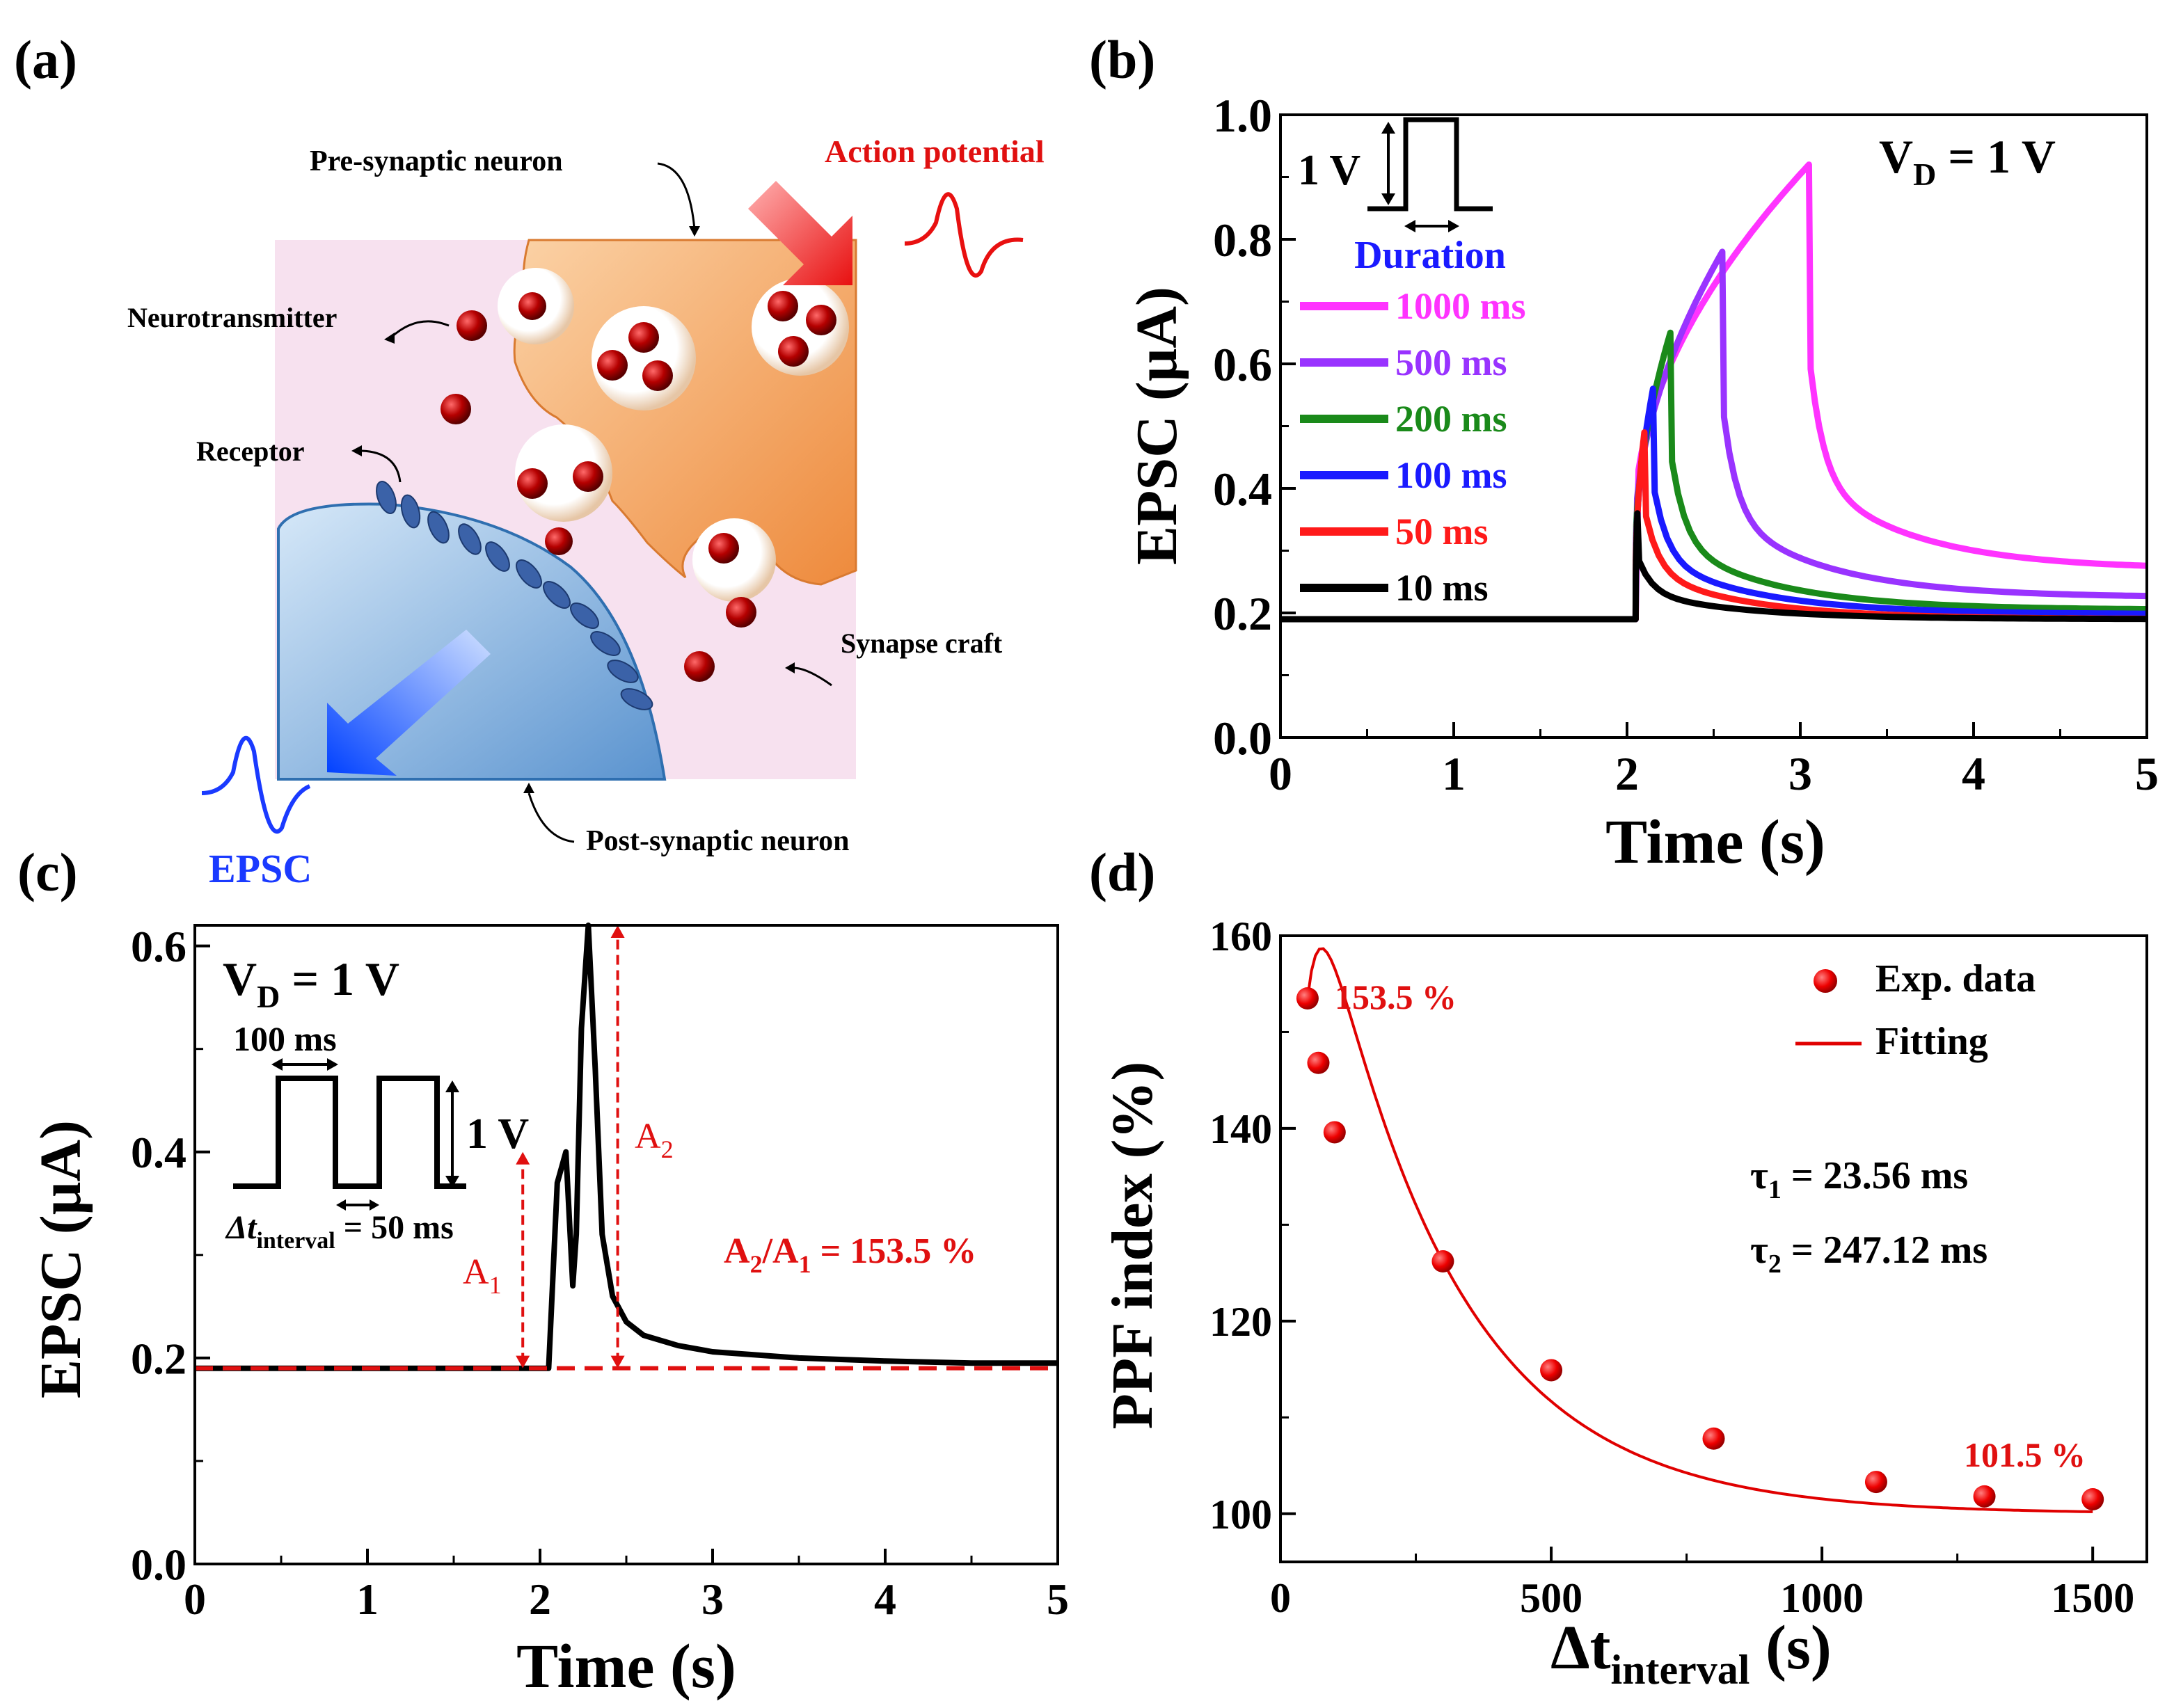 The width and height of the screenshot is (2174, 1708). I want to click on legend-fit-label: Fitting, so click(1932, 1041).